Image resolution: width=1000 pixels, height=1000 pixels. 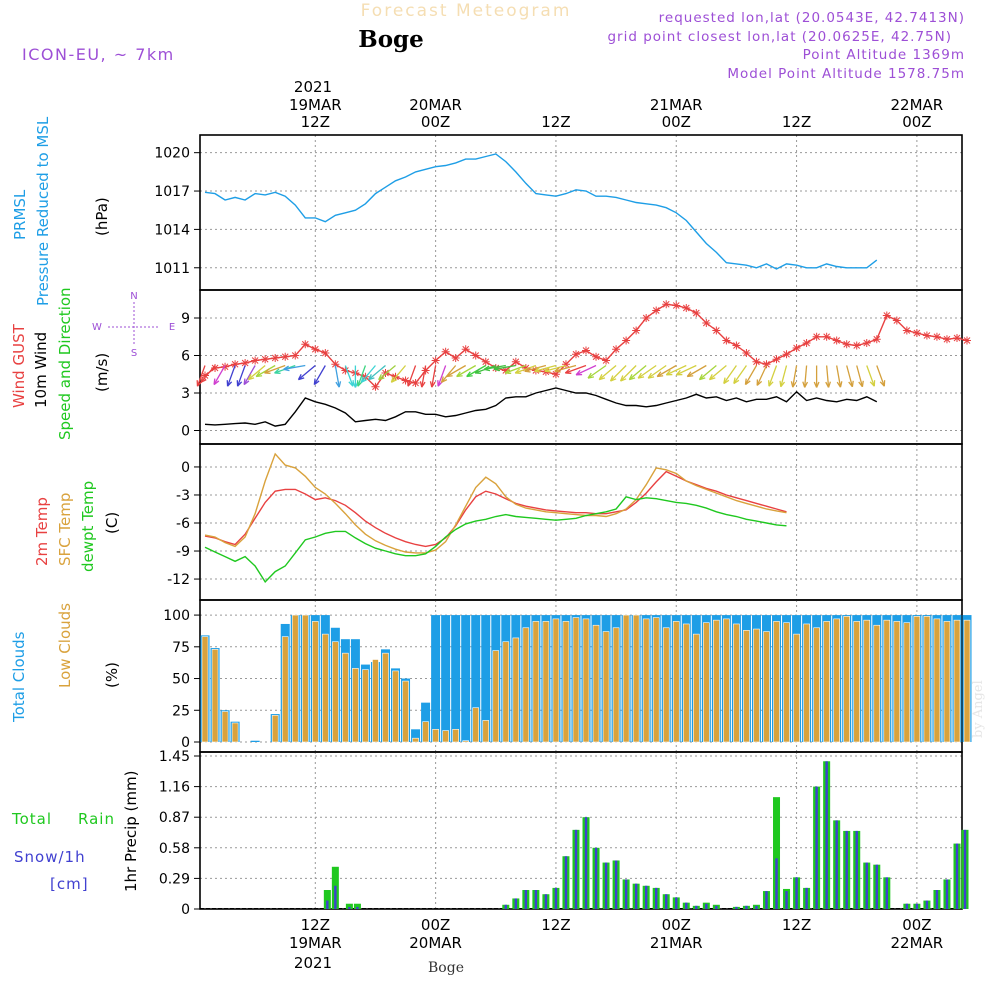 What do you see at coordinates (65, 529) in the screenshot?
I see `temp-sfc-label: SFC Temp` at bounding box center [65, 529].